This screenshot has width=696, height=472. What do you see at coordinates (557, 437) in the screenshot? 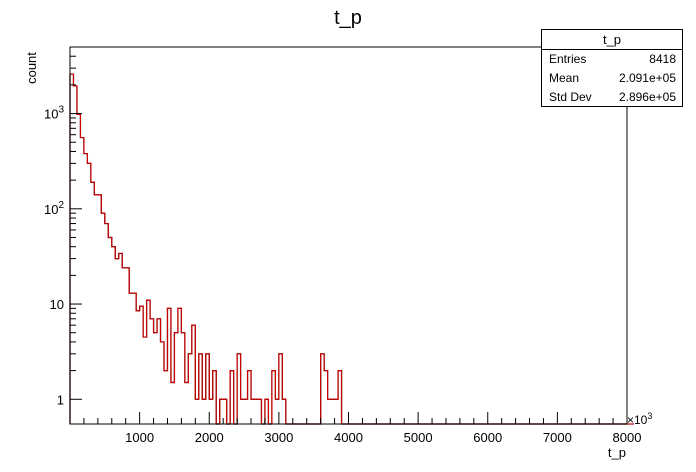
I see `x-tick-label: 7000` at bounding box center [557, 437].